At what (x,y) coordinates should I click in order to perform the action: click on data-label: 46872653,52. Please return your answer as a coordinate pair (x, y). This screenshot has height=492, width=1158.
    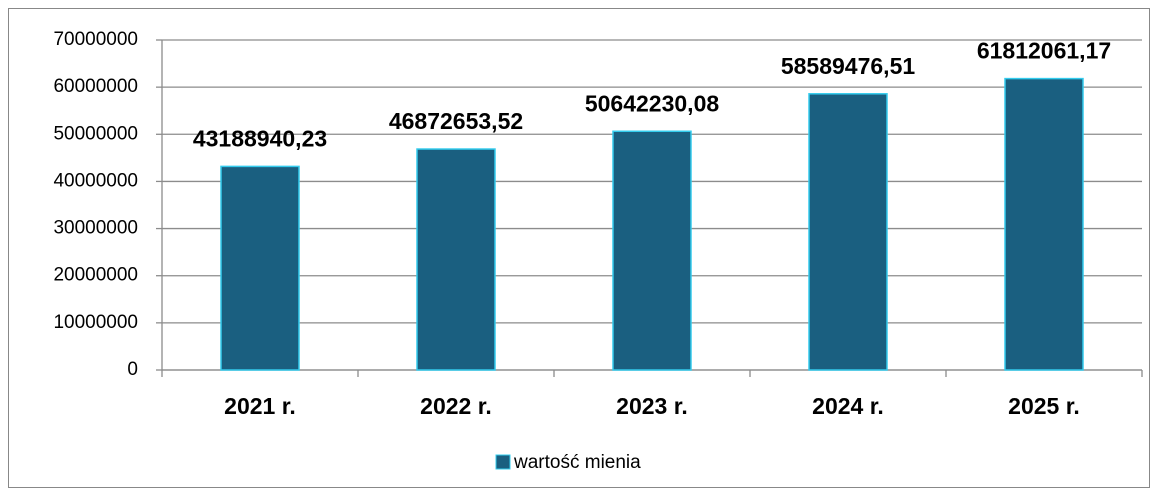
    Looking at the image, I should click on (456, 121).